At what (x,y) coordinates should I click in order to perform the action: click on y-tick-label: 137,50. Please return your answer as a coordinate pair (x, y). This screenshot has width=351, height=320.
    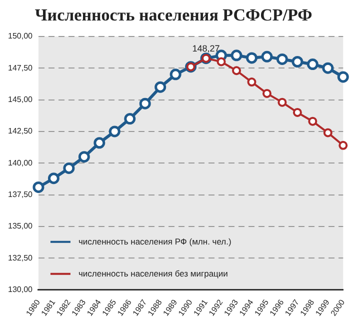
    Looking at the image, I should click on (21, 195).